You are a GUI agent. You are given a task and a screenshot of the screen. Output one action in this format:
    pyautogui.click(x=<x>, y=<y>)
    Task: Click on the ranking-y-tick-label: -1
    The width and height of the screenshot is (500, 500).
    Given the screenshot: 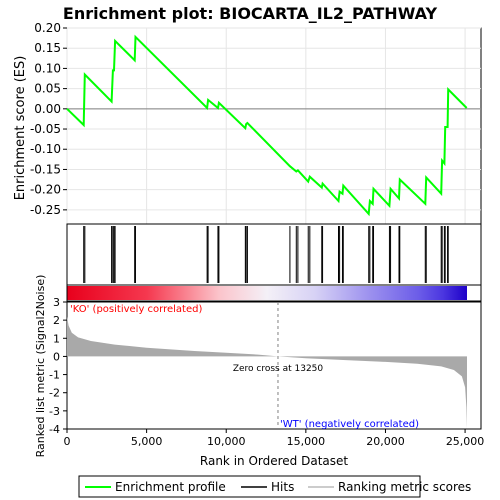 What is the action you would take?
    pyautogui.click(x=54, y=375)
    